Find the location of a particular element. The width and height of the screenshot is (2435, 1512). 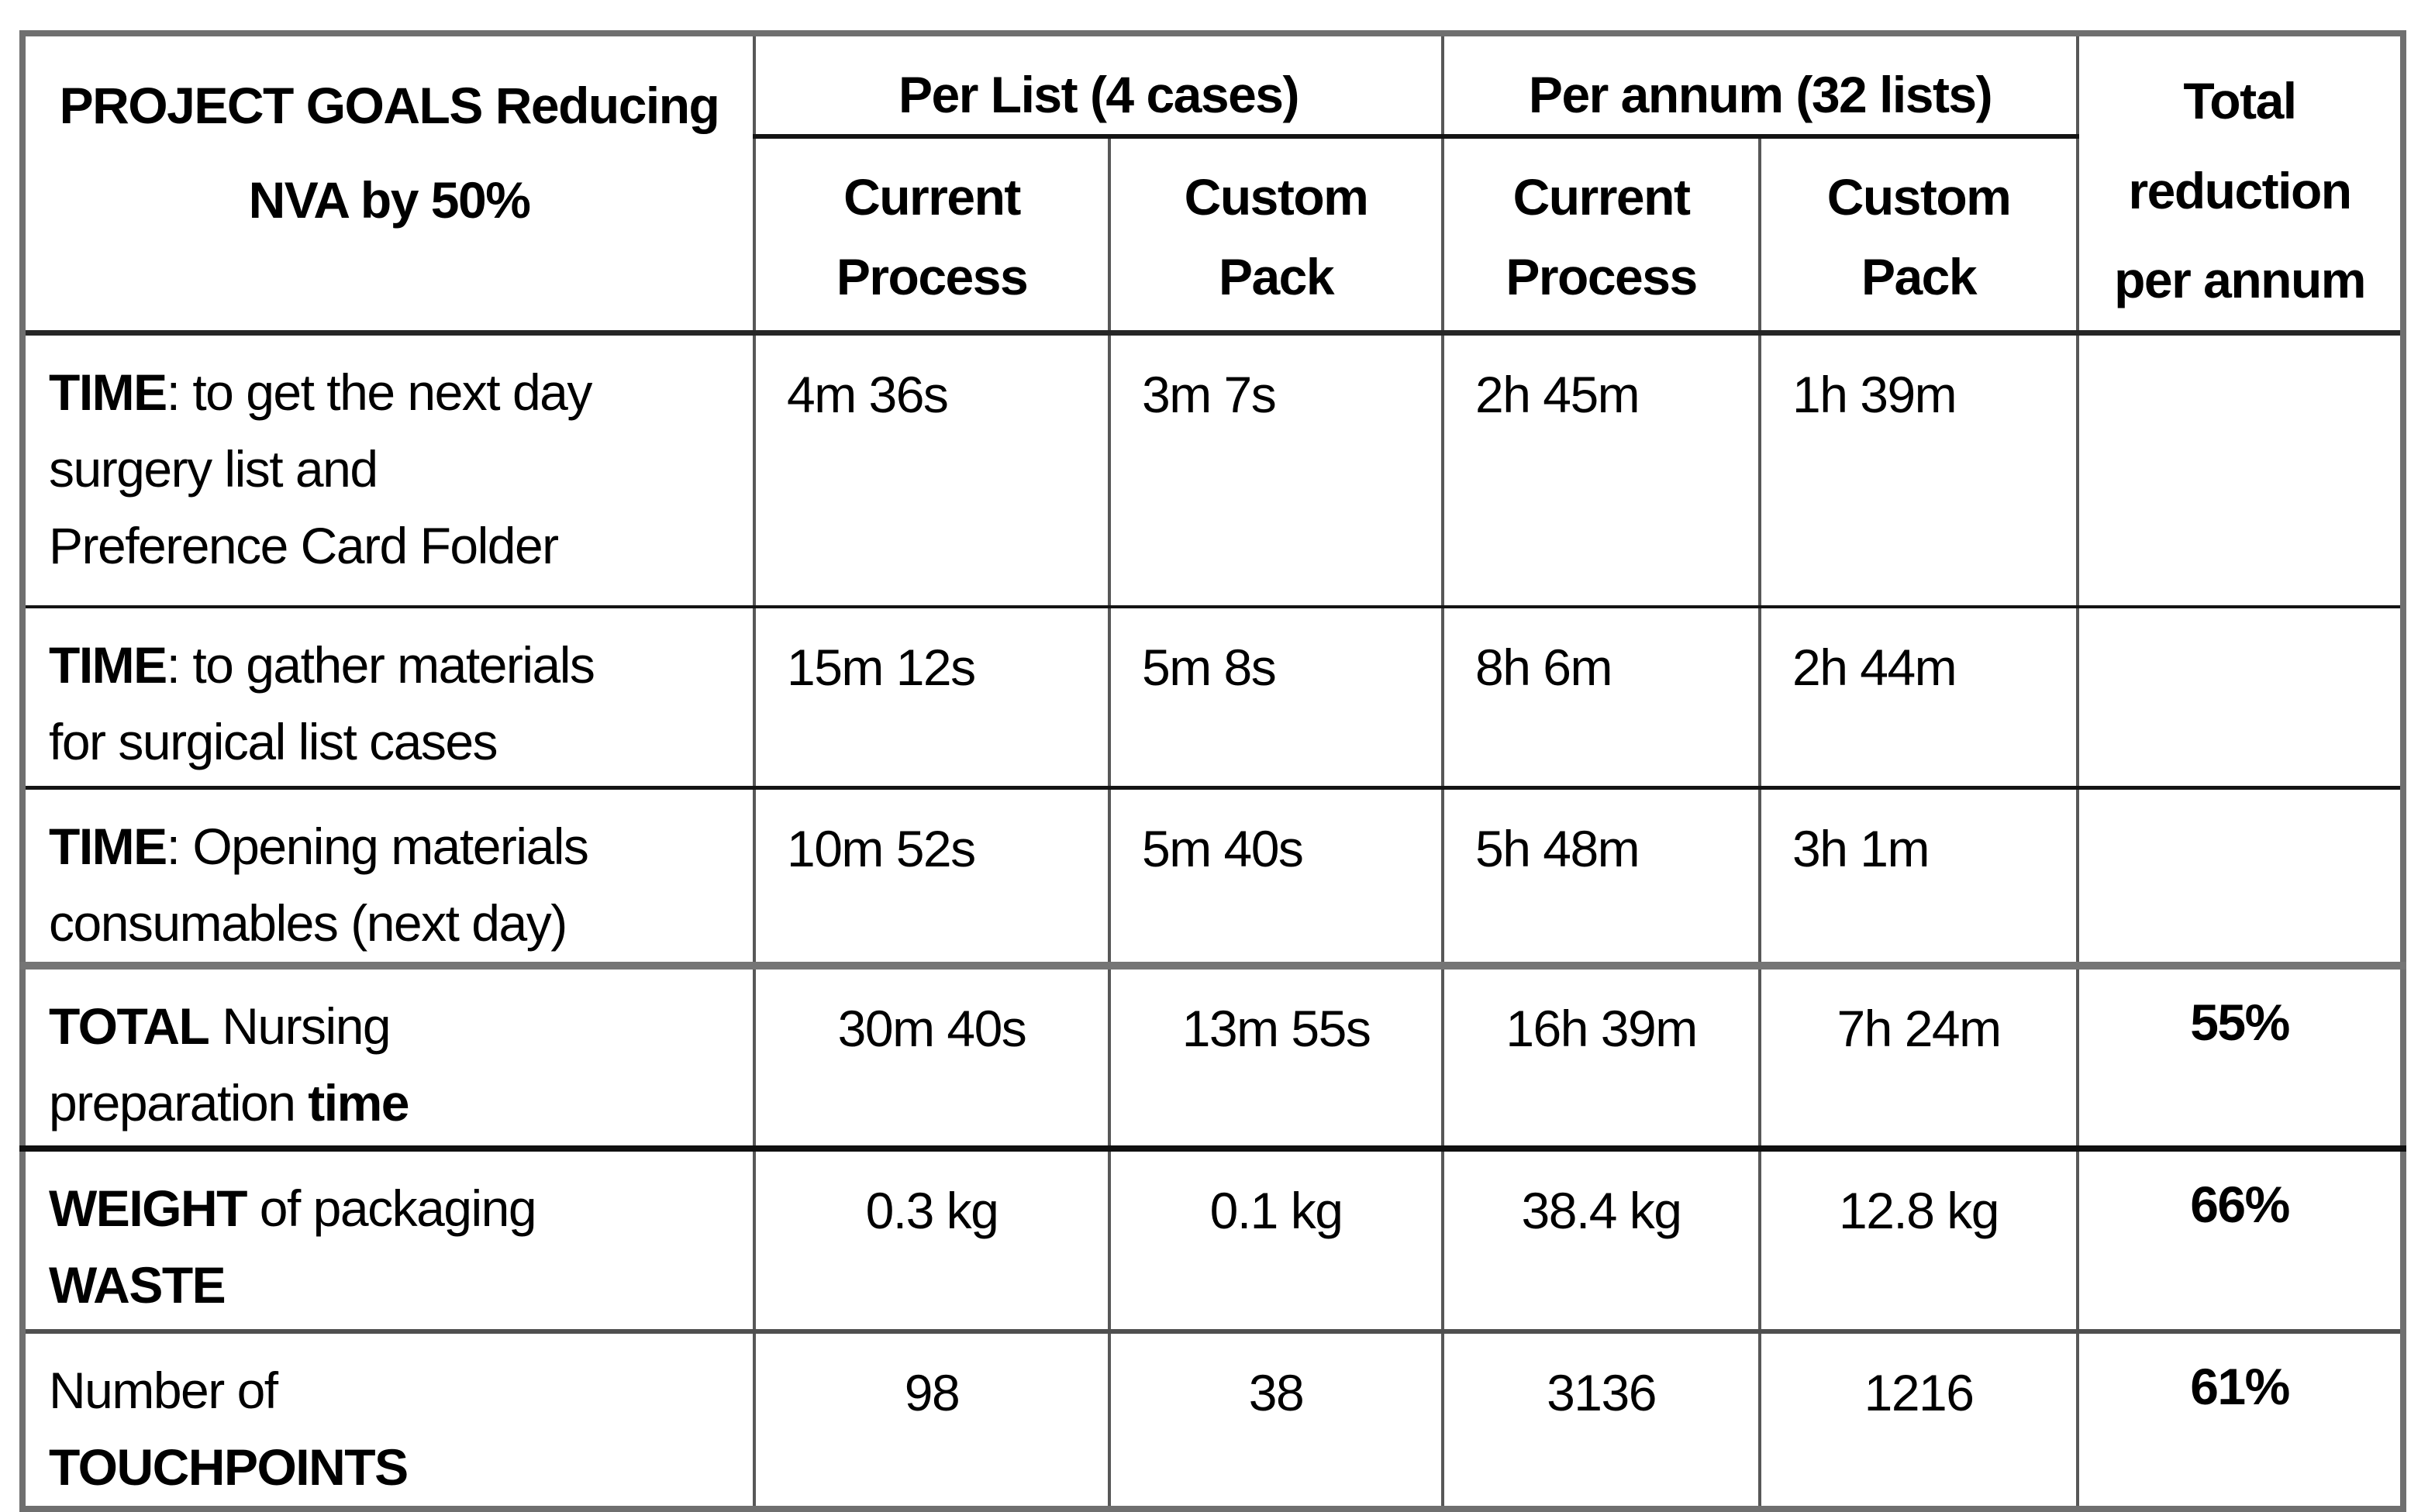

row-label-total-nursing-time: TOTAL Nursing preparation time is located at coordinates (388, 1058).